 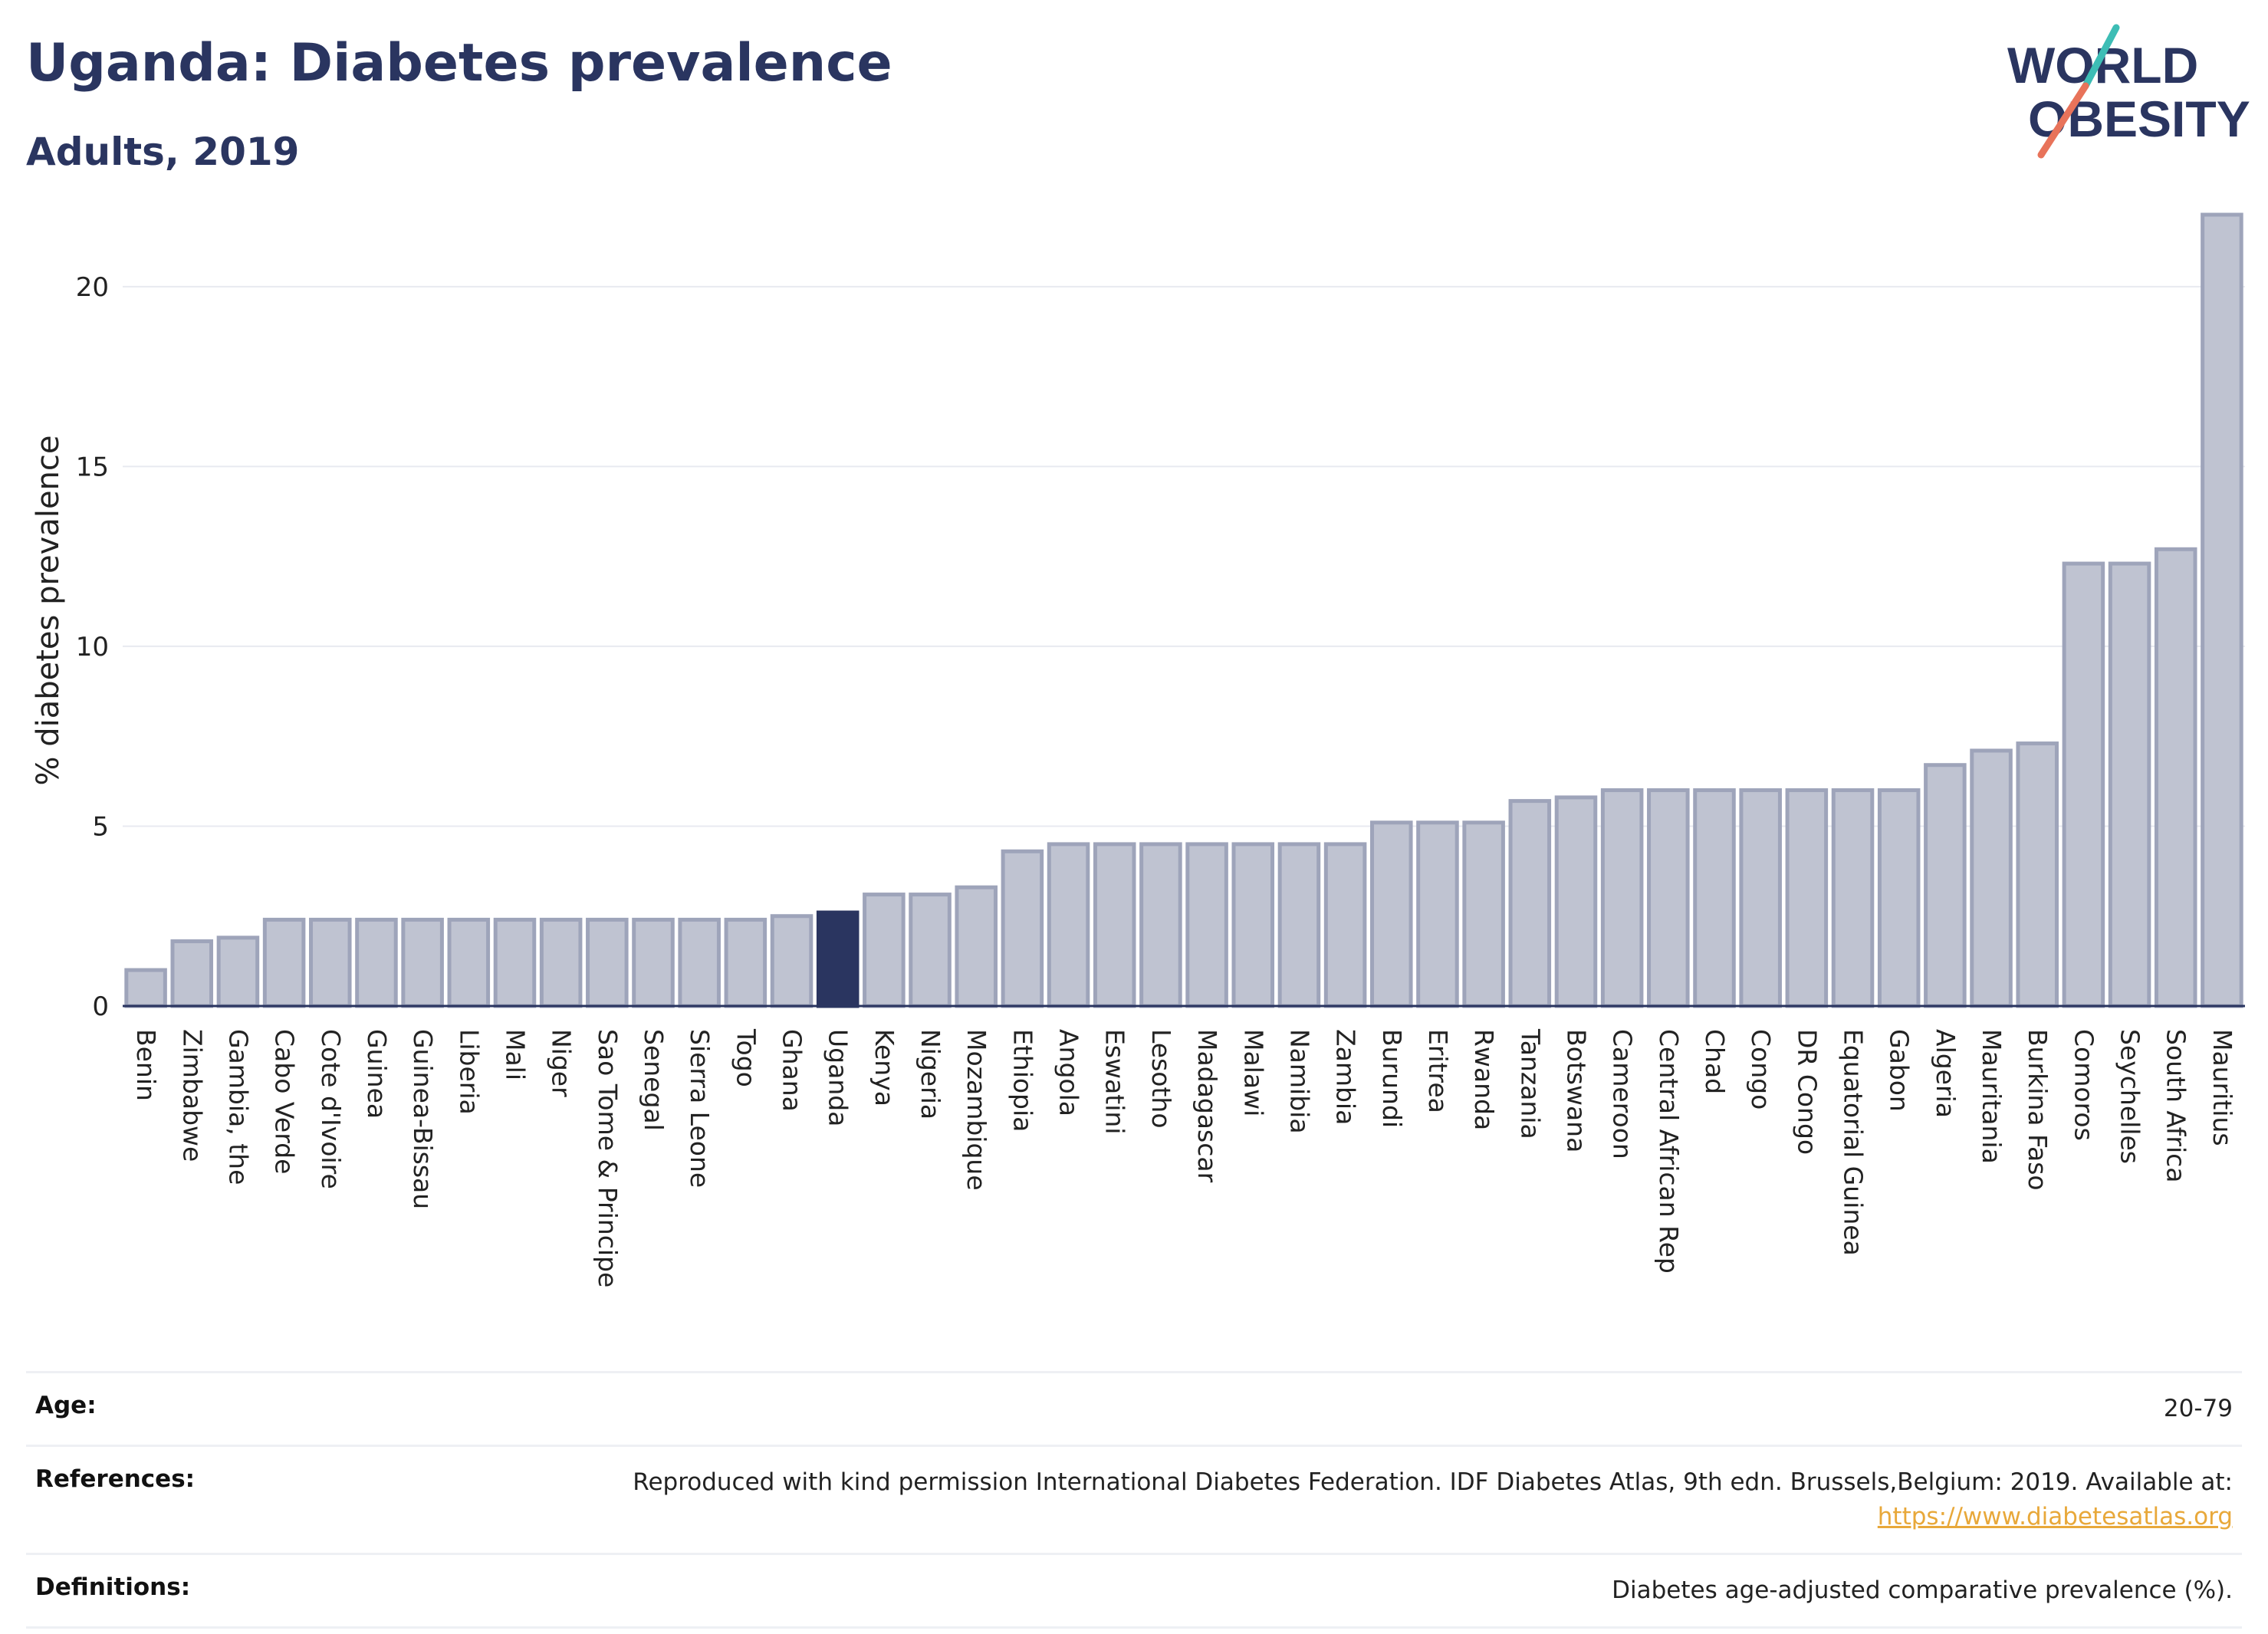 I want to click on info-key-references: References:, so click(x=115, y=1479).